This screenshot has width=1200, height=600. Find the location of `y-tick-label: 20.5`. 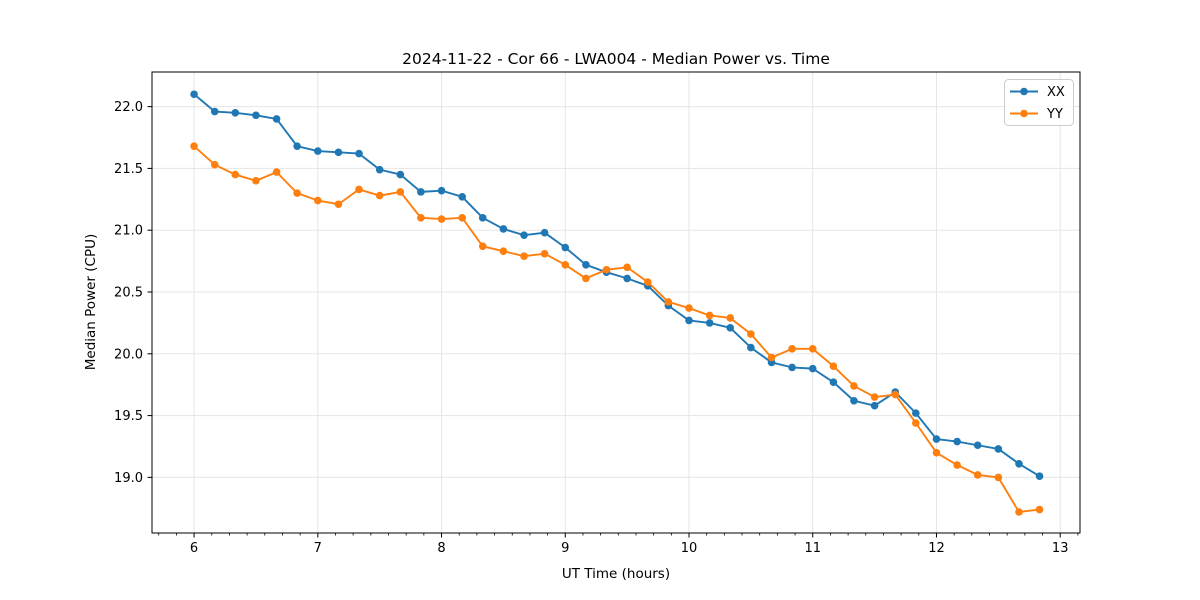

y-tick-label: 20.5 is located at coordinates (128, 292).